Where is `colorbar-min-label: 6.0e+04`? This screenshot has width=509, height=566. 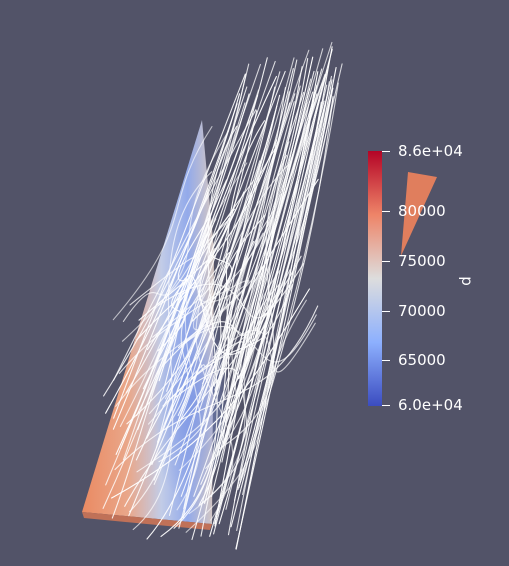 colorbar-min-label: 6.0e+04 is located at coordinates (430, 405).